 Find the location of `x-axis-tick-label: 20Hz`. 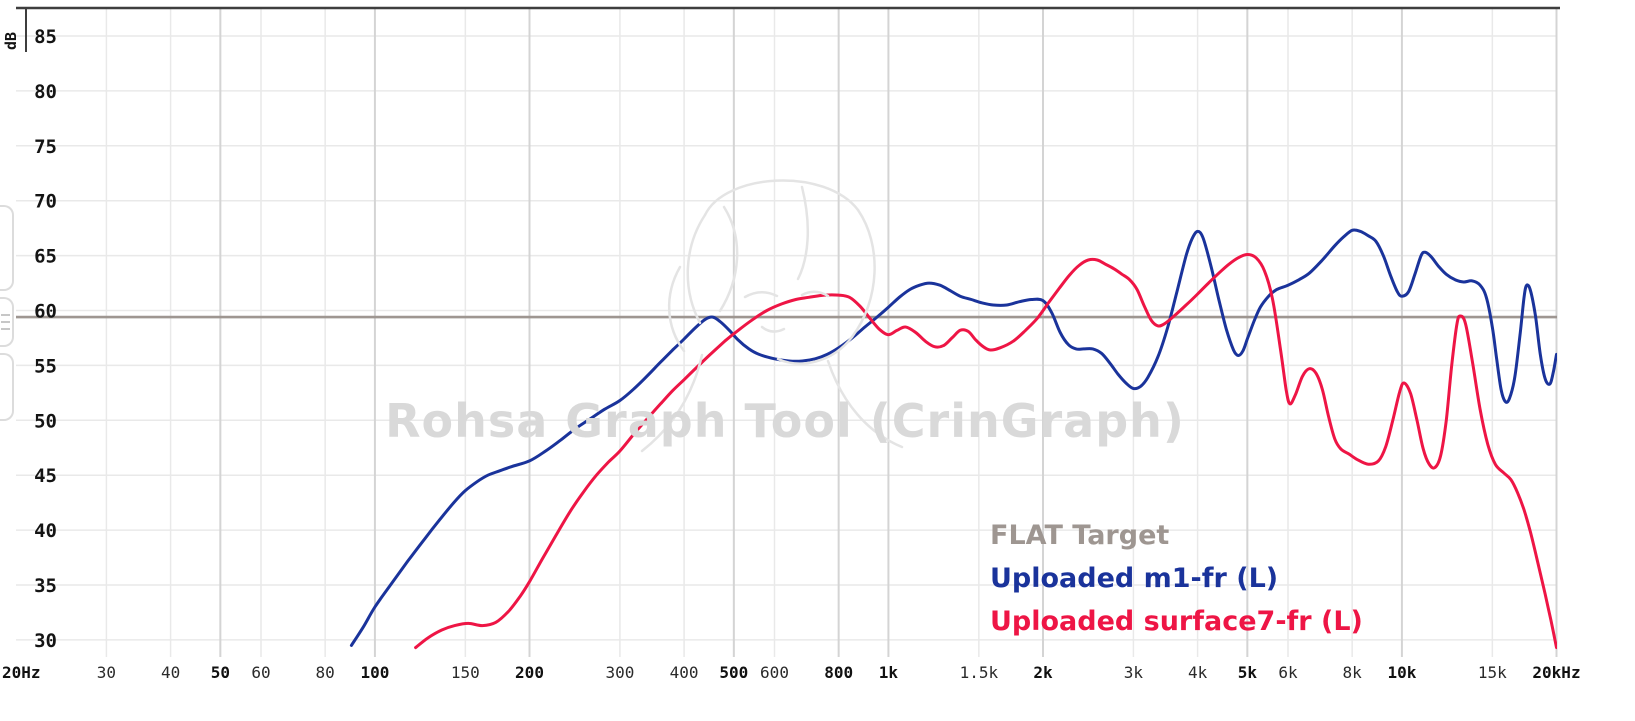

x-axis-tick-label: 20Hz is located at coordinates (21, 672).